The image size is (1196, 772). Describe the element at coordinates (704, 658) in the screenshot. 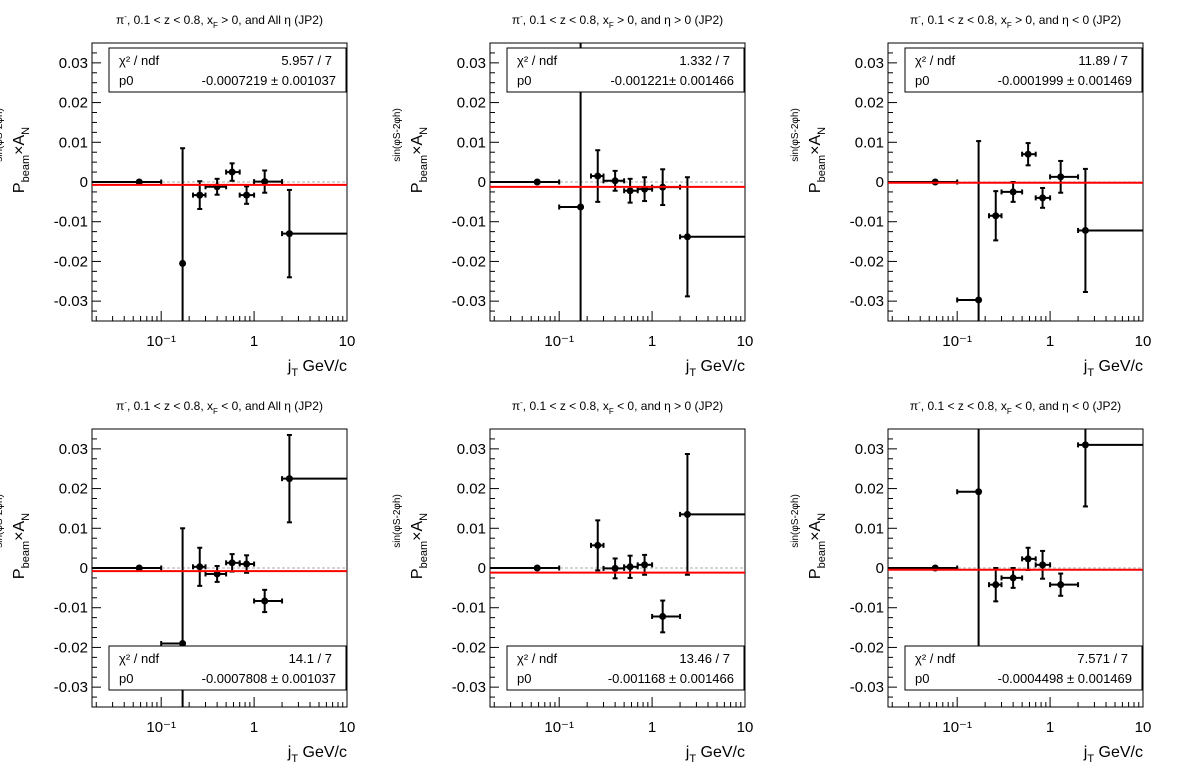

I see `chi2-value: 13.46 / 7` at that location.